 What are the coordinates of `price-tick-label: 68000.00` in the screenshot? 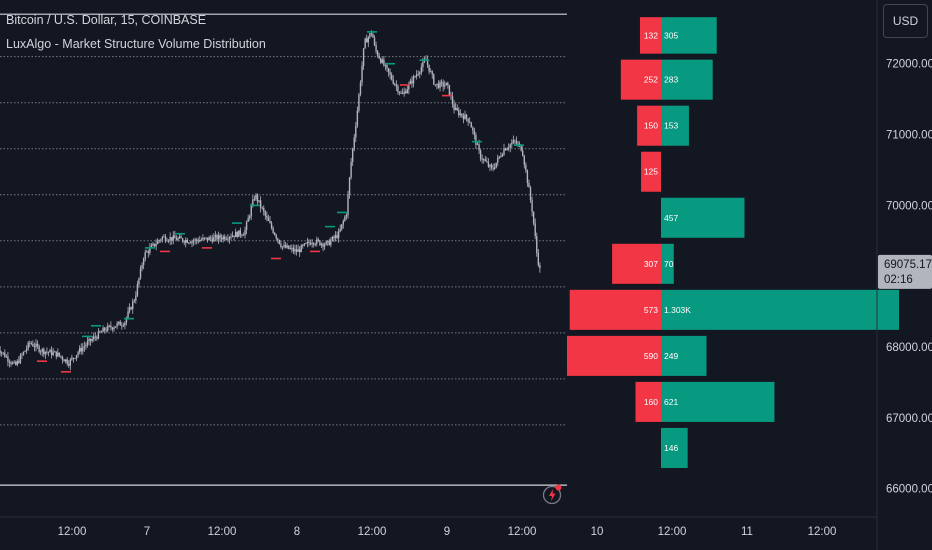 It's located at (909, 348).